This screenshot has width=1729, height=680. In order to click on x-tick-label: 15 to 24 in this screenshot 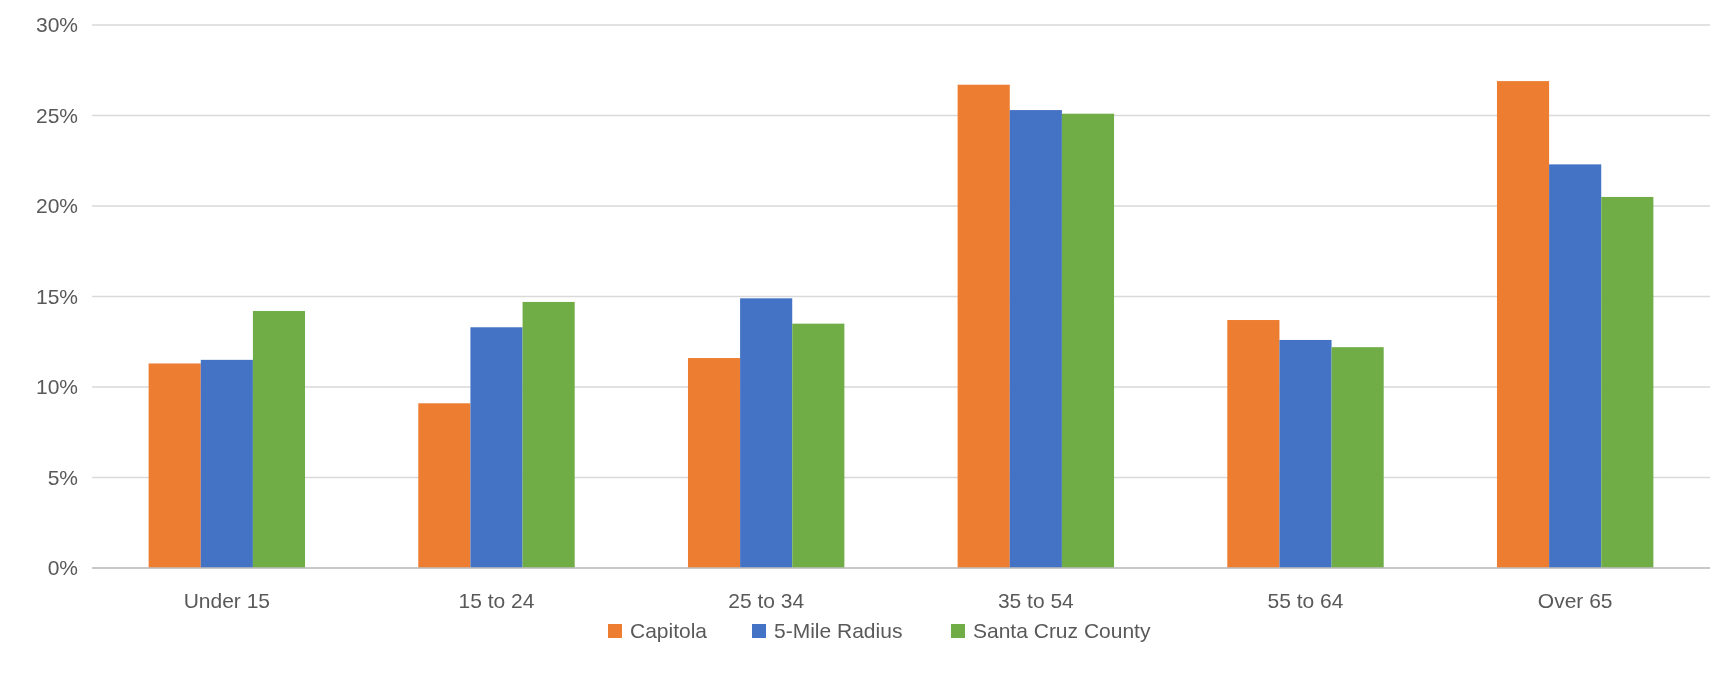, I will do `click(496, 600)`.